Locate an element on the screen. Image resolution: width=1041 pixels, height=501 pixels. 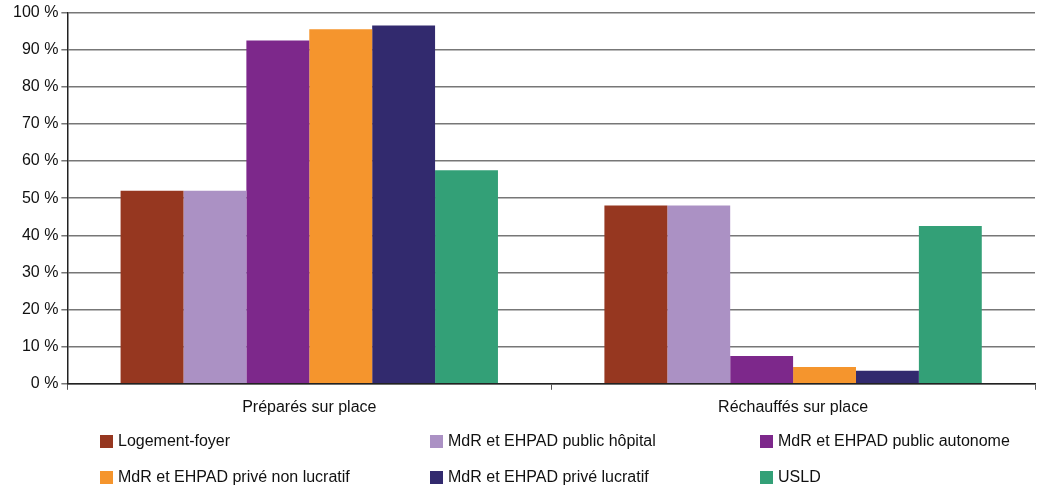
legend-label: MdR et EHPAD public autonome is located at coordinates (894, 441).